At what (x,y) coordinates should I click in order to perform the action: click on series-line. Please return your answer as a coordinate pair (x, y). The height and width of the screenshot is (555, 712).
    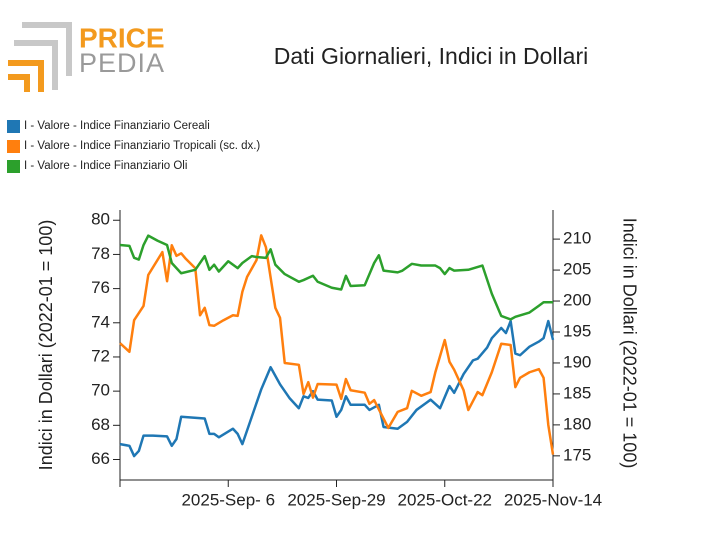
    Looking at the image, I should click on (336, 277).